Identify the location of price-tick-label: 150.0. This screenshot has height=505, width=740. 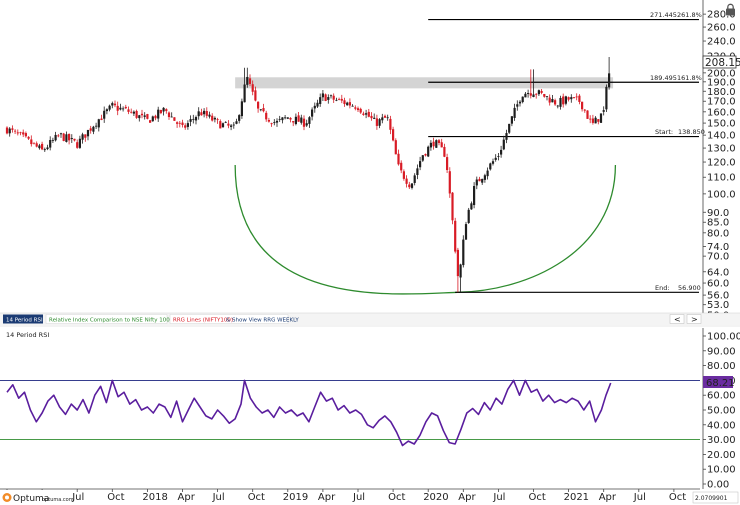
(721, 124).